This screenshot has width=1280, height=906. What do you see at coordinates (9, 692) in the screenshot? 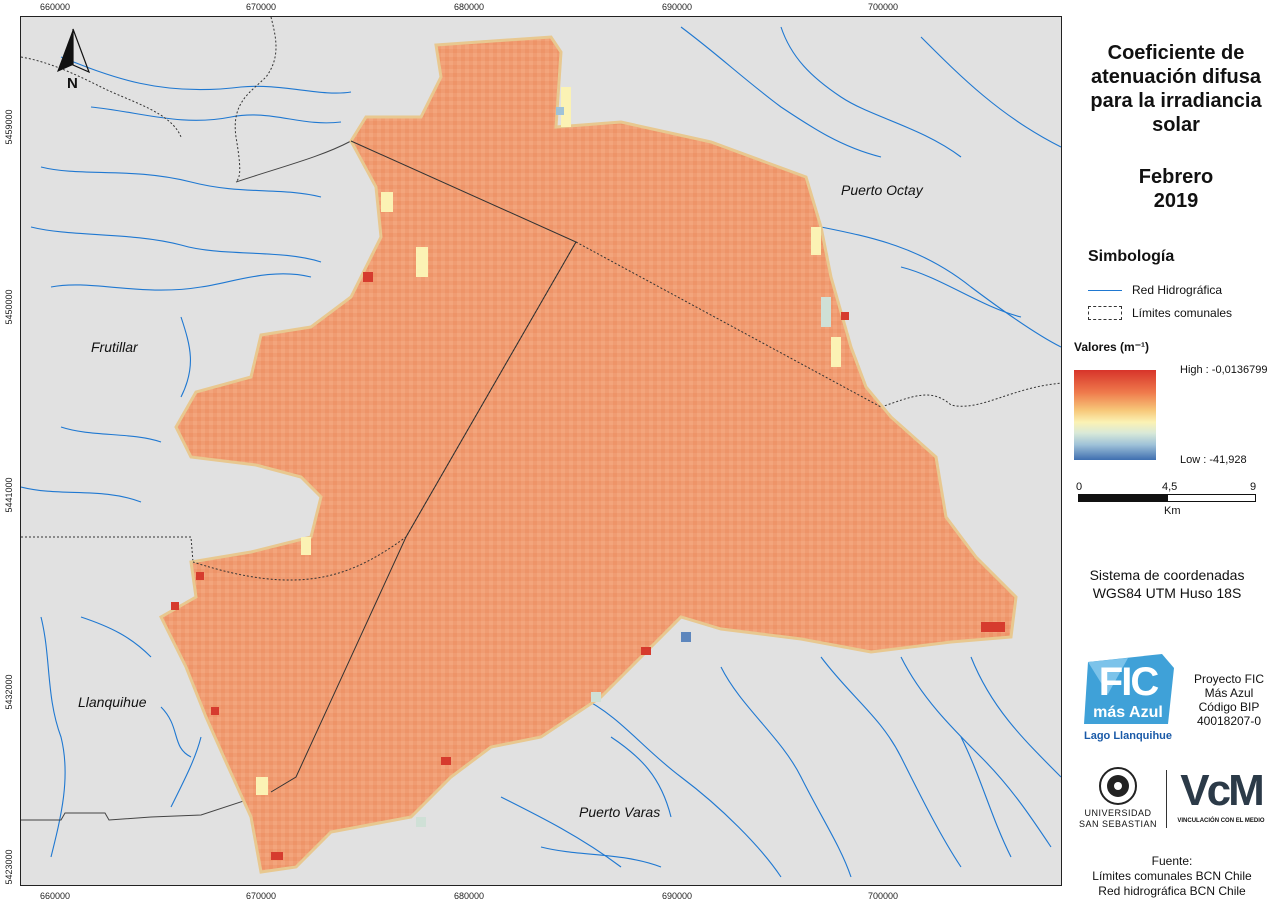
I see `y-tick: 5432000` at bounding box center [9, 692].